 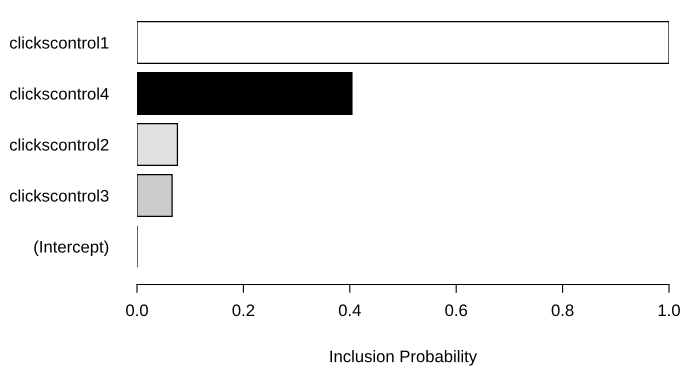 What do you see at coordinates (563, 310) in the screenshot?
I see `x-tick-label: 0.8` at bounding box center [563, 310].